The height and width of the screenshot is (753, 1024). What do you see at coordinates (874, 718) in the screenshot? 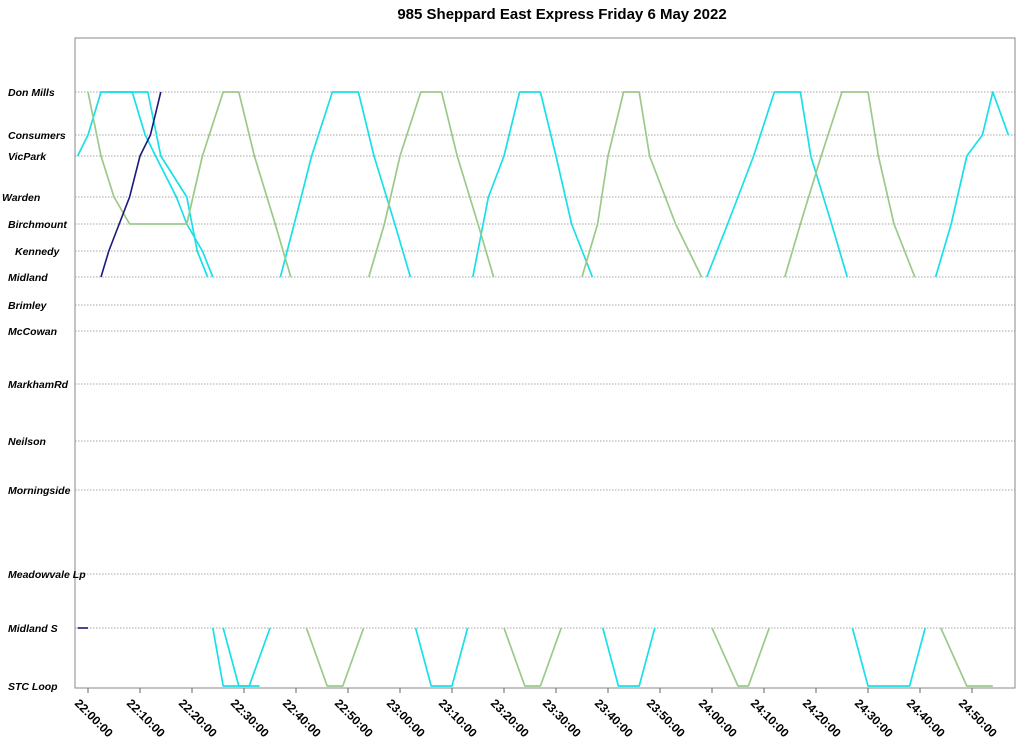
I see `x-tick-label: 24:30:00` at bounding box center [874, 718].